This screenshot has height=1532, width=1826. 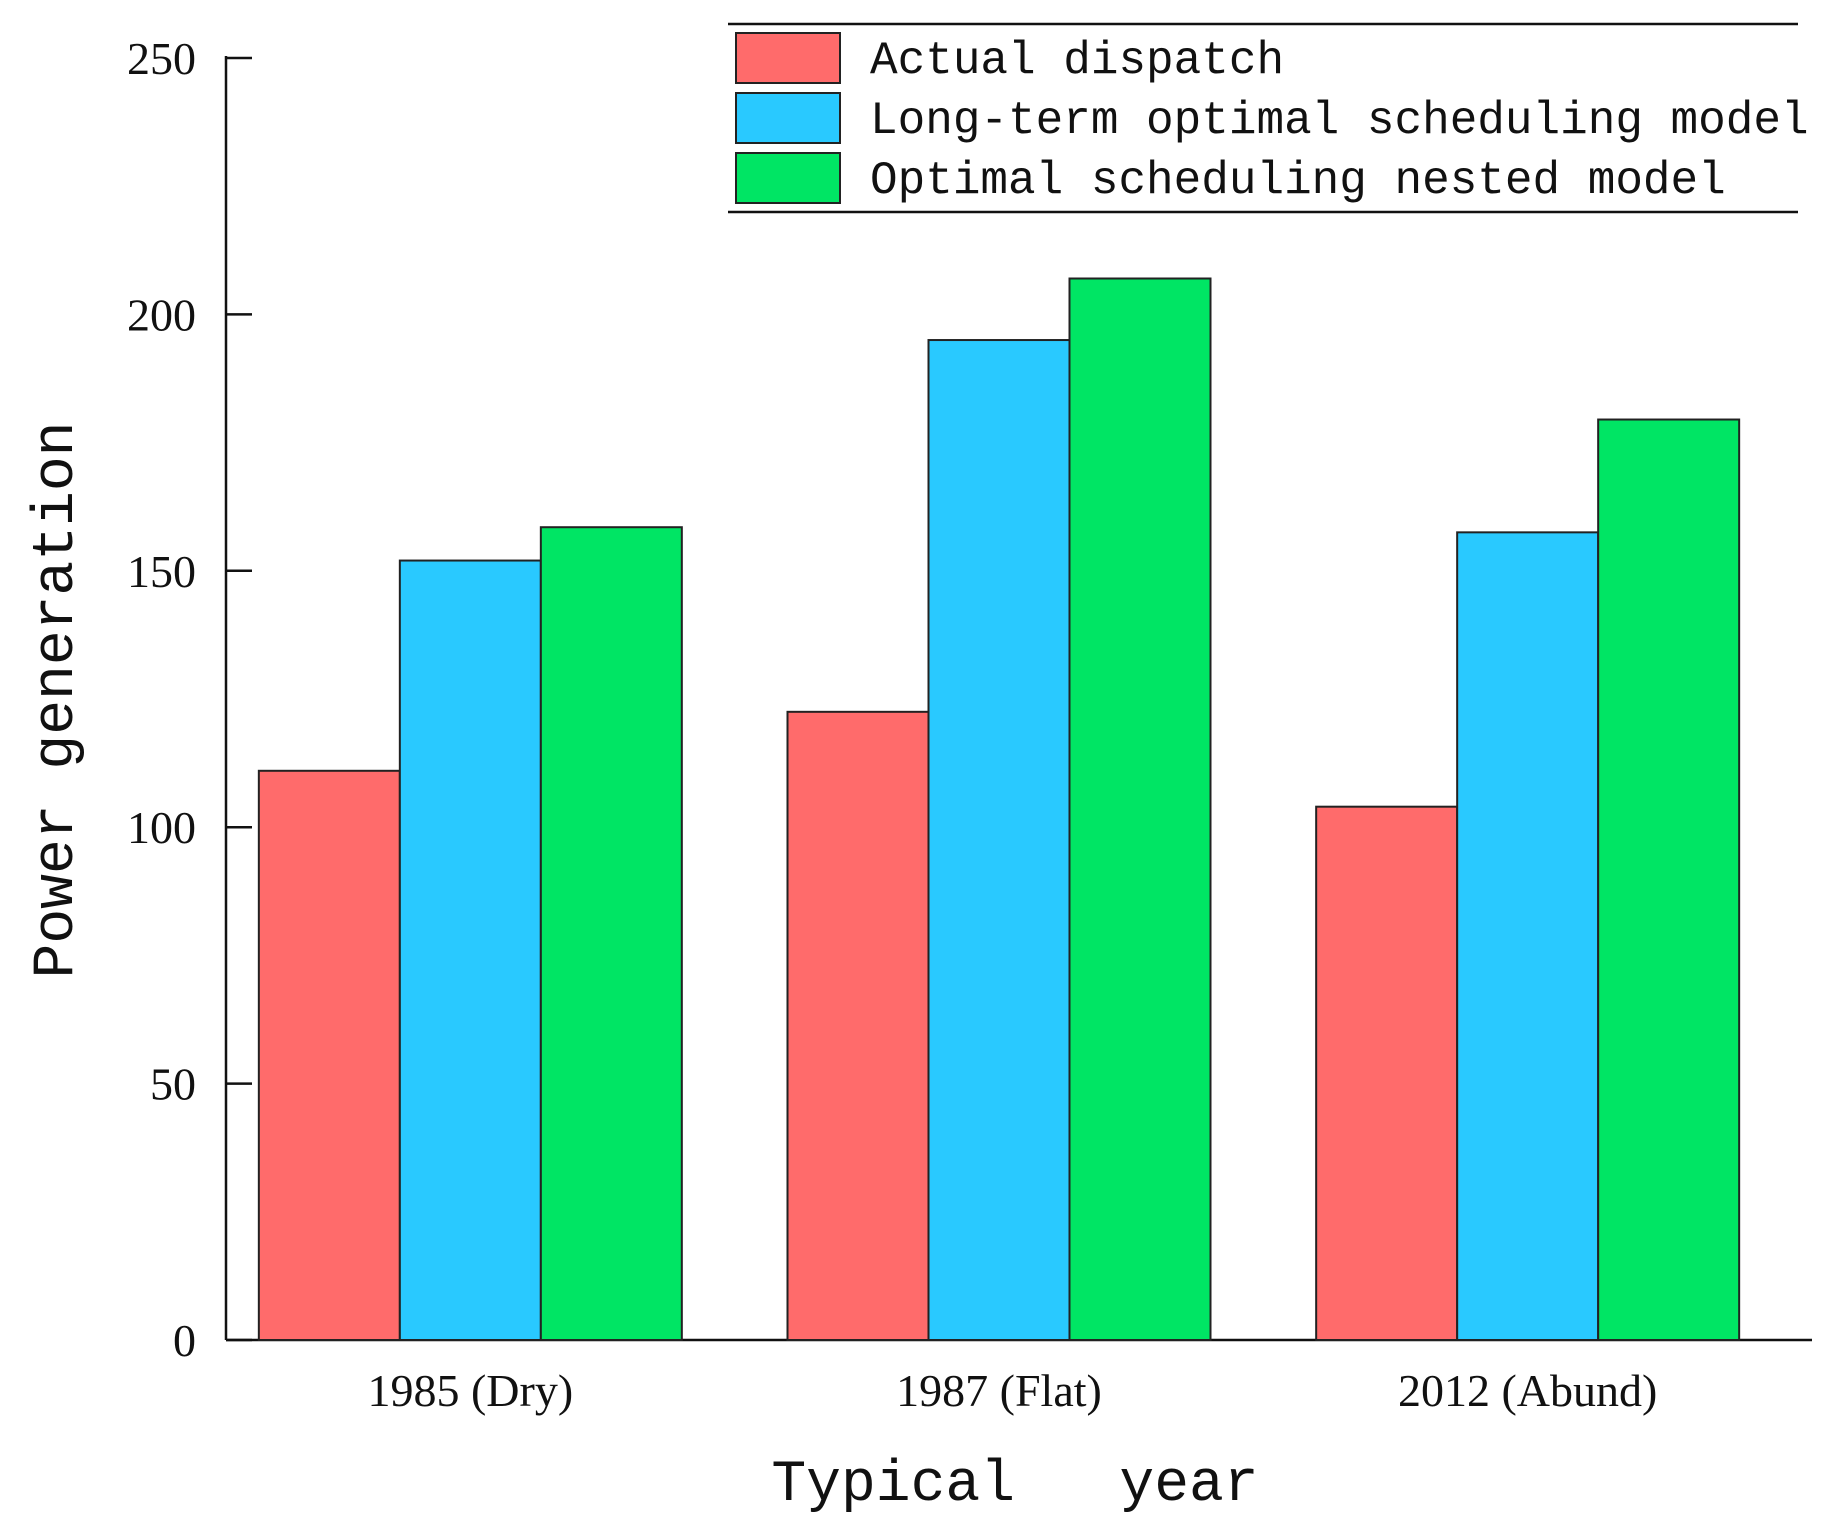 I want to click on x-tick-label: 2012 (Abund), so click(x=1527, y=1390).